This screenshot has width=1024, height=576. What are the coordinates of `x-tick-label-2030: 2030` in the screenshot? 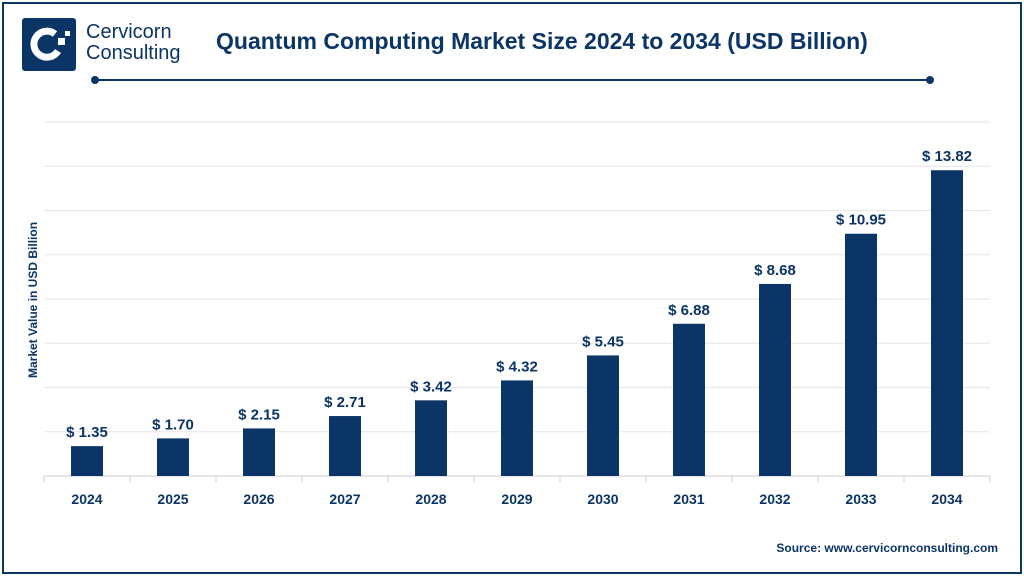 It's located at (602, 499).